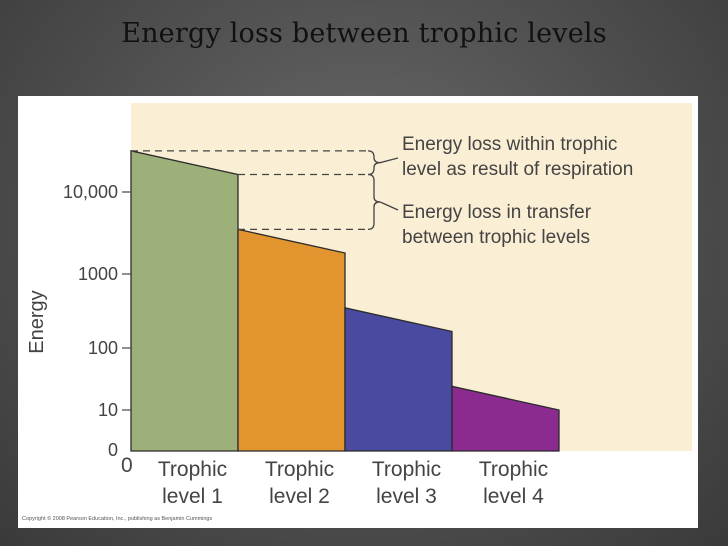 This screenshot has height=546, width=728. What do you see at coordinates (37, 321) in the screenshot?
I see `y-axis-title: Energy` at bounding box center [37, 321].